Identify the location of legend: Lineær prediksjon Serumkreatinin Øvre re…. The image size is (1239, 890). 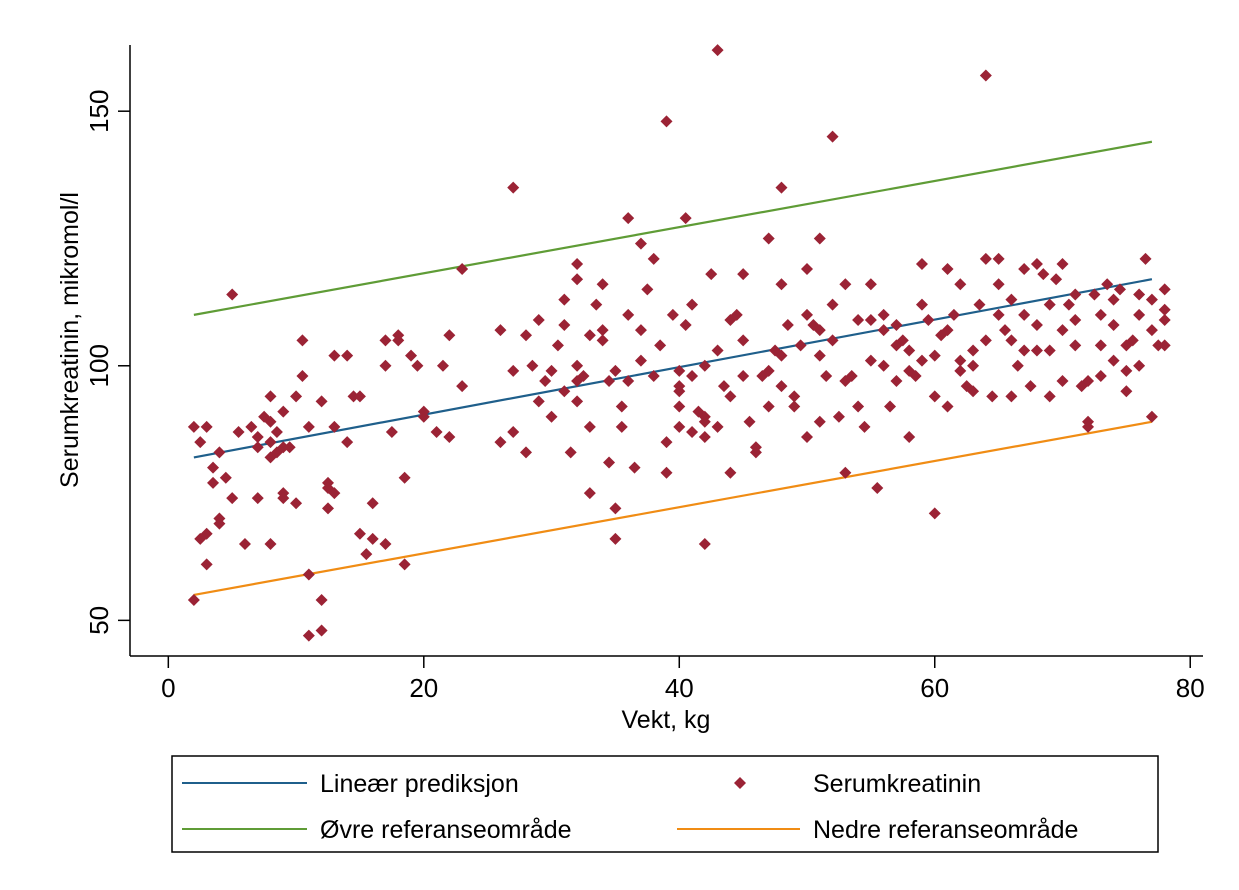
(665, 804).